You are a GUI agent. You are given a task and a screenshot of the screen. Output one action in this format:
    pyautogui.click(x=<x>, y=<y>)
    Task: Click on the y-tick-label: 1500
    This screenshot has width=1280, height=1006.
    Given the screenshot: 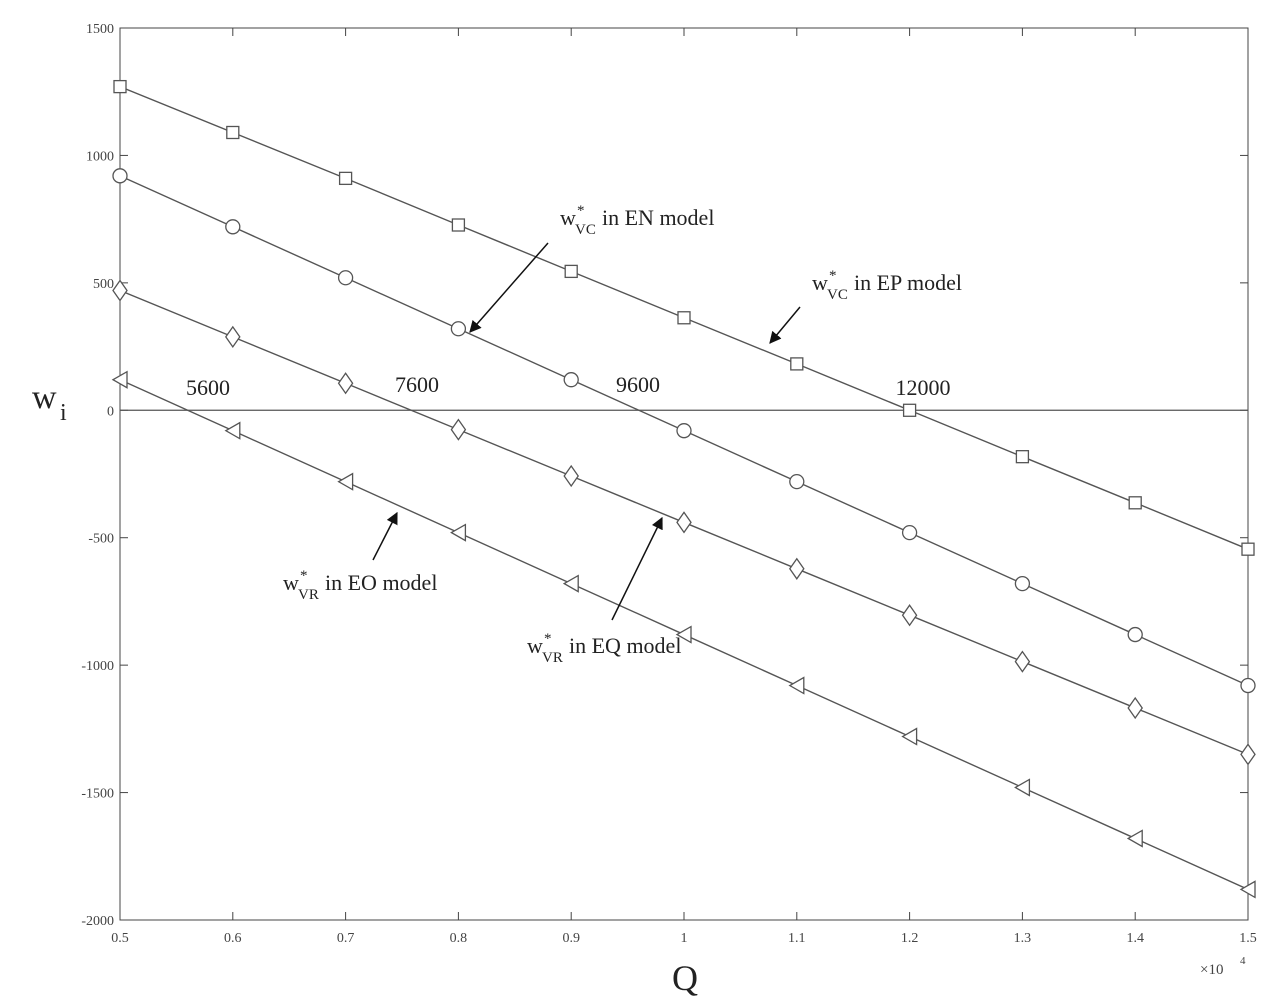 What is the action you would take?
    pyautogui.click(x=100, y=29)
    